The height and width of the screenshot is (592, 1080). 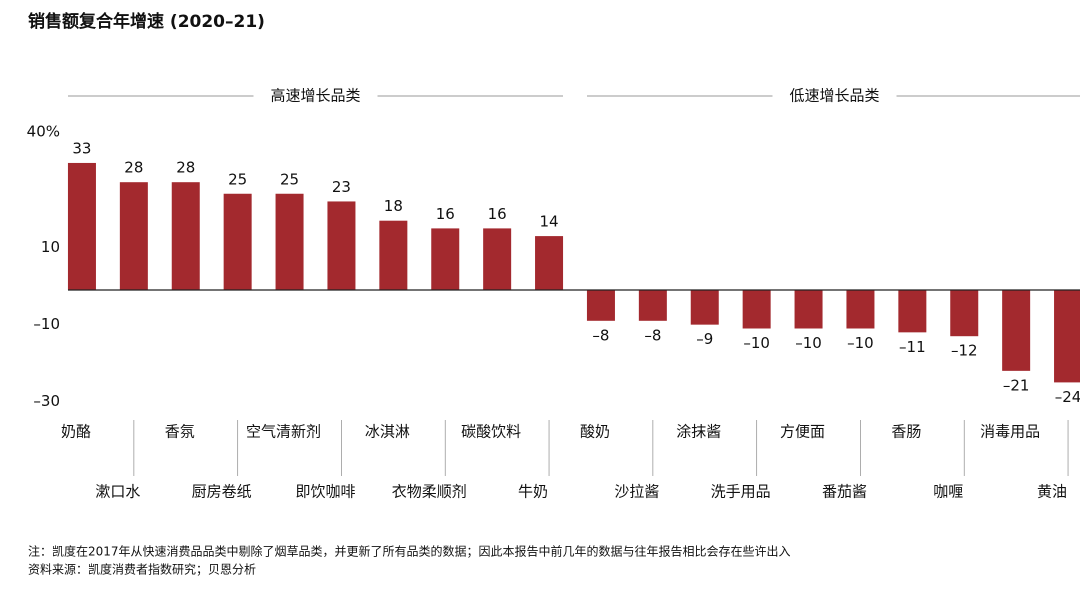 What do you see at coordinates (948, 492) in the screenshot?
I see `x-tick-label: 咖喱` at bounding box center [948, 492].